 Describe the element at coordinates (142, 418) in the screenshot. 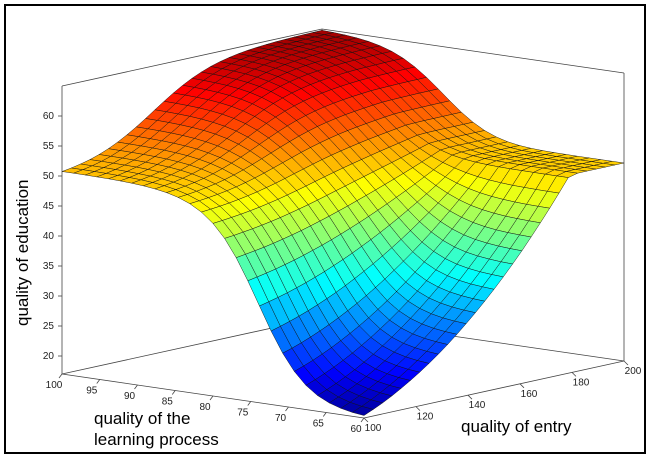

I see `x-axis-label-line-1: quality of the` at that location.